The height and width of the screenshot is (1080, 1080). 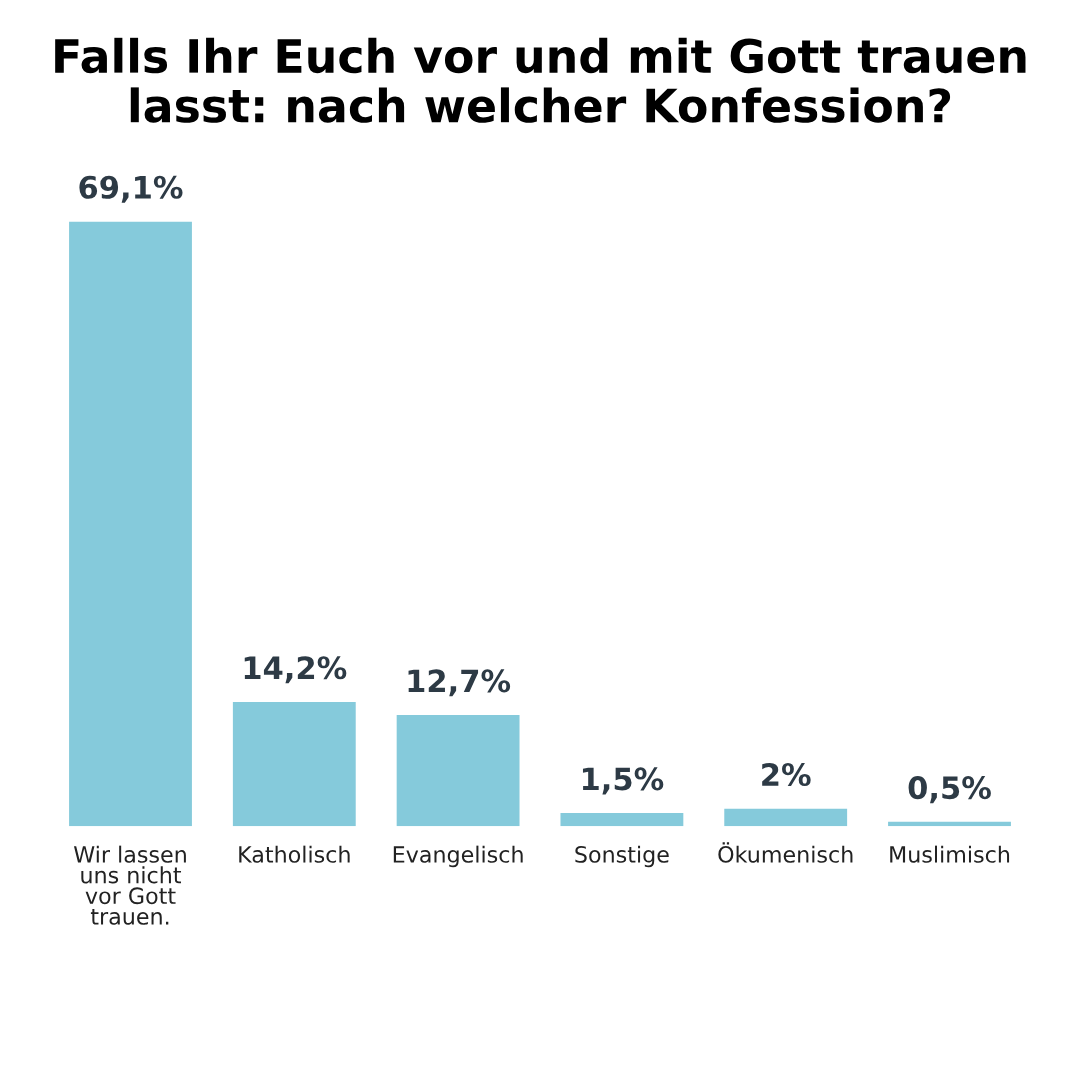 What do you see at coordinates (129, 885) in the screenshot?
I see `x-tick-label: Wir lassen uns nicht vor Gott trauen.` at bounding box center [129, 885].